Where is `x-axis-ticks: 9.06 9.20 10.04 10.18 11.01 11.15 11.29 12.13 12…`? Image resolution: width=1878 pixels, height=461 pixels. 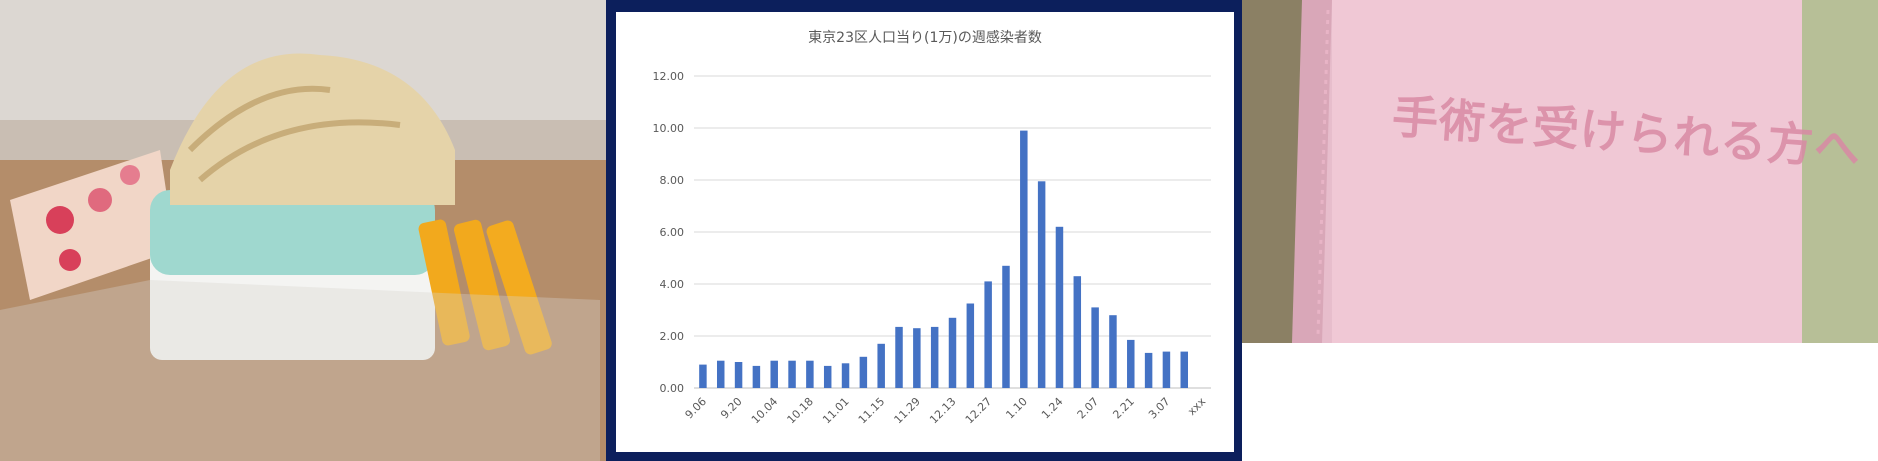 x-axis-ticks: 9.06 9.20 10.04 10.18 11.01 11.15 11.29 12.13 12… is located at coordinates (946, 411).